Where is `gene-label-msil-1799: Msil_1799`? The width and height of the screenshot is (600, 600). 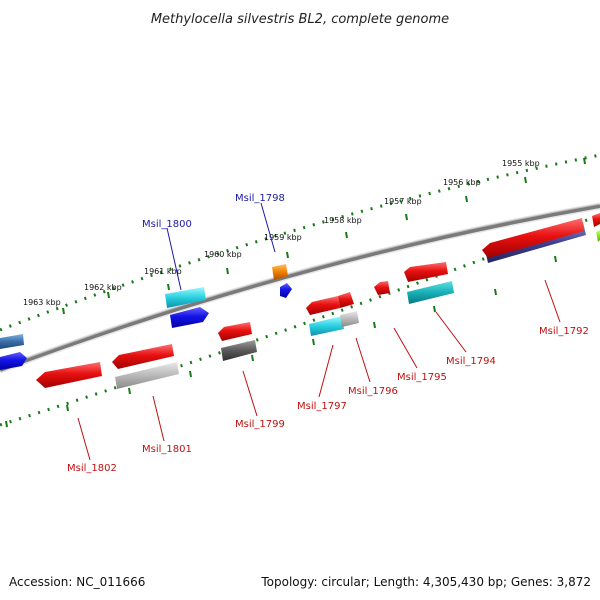 gene-label-msil-1799: Msil_1799 is located at coordinates (260, 424).